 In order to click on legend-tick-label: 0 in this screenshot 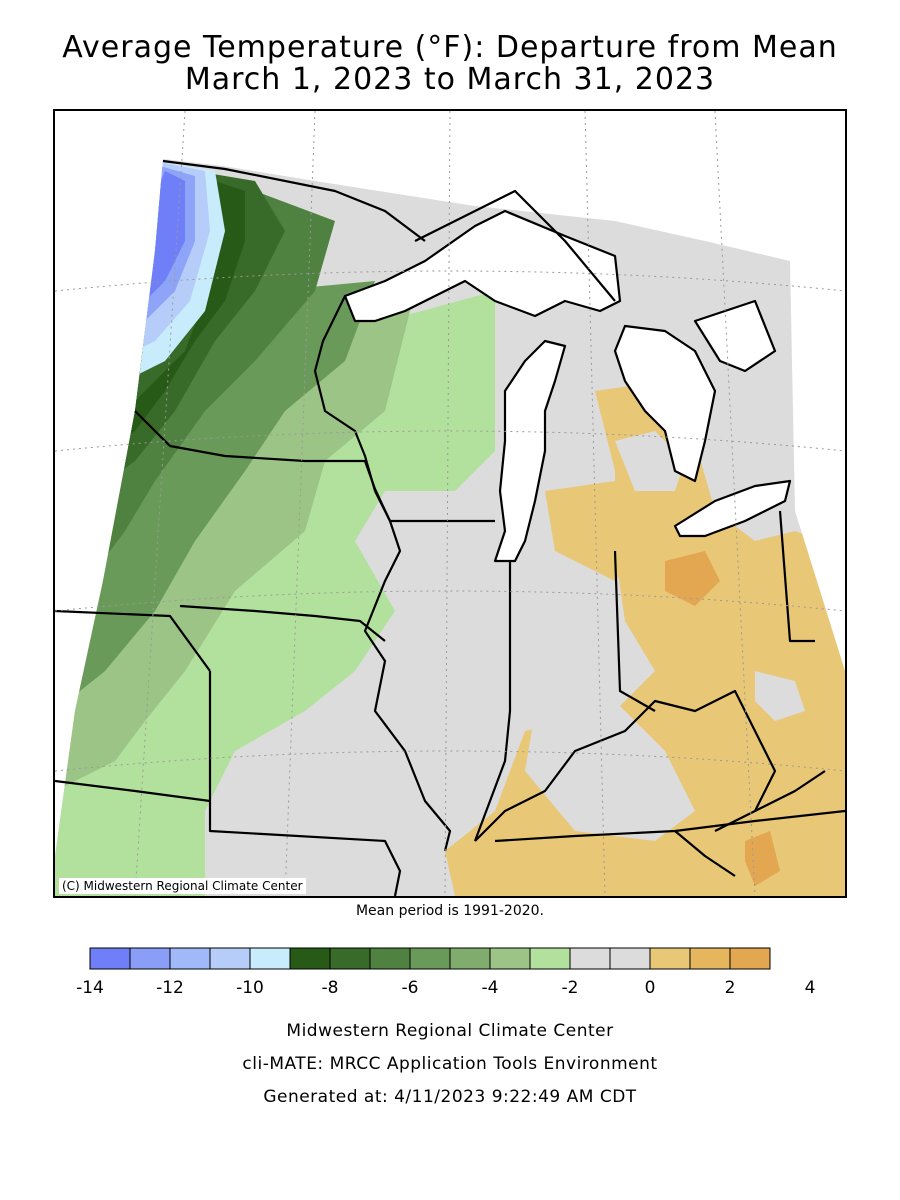, I will do `click(650, 988)`.